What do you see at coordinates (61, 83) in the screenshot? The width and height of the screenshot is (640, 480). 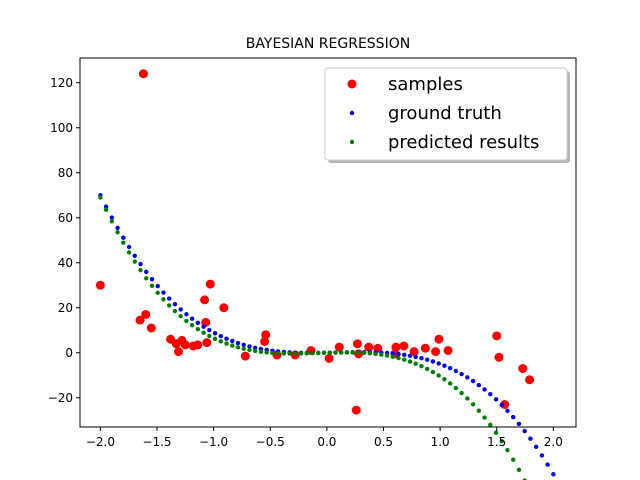 I see `y-tick-label: 120` at bounding box center [61, 83].